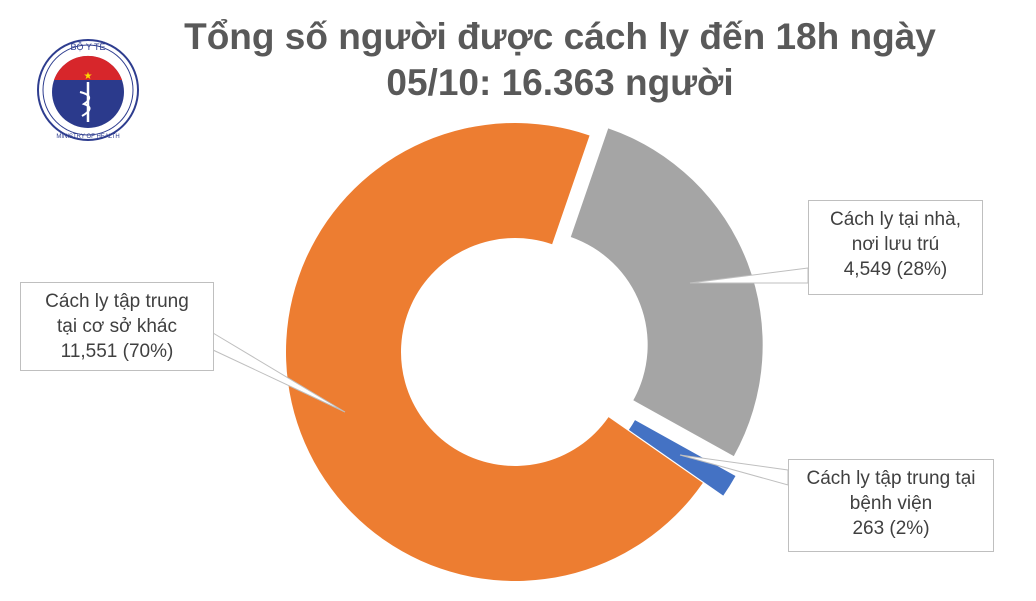 The image size is (1036, 601). Describe the element at coordinates (560, 82) in the screenshot. I see `title-line-2: 05/10: 16.363 người` at that location.